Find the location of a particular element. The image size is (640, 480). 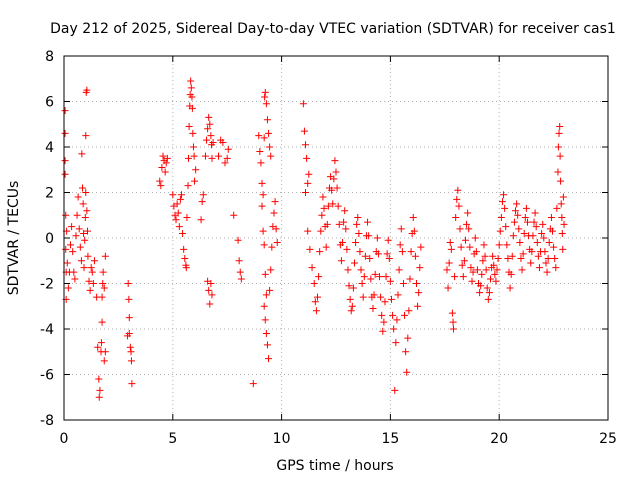

y-tick-label: -8 is located at coordinates (47, 421).